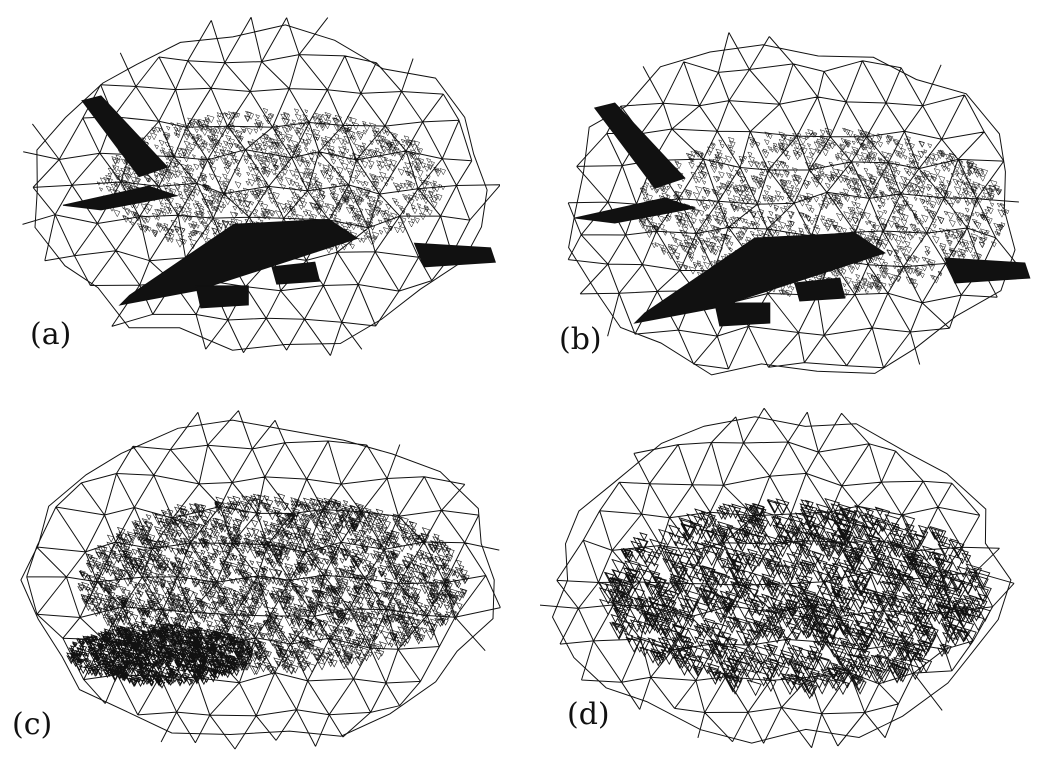  I want to click on panel-b-label: (b), so click(580, 339).